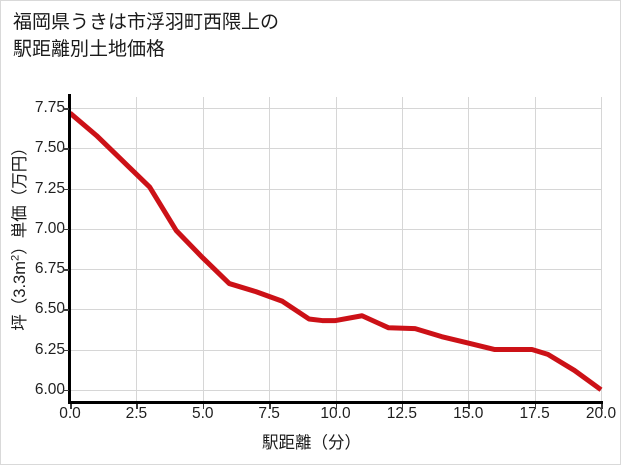 This screenshot has width=621, height=465. What do you see at coordinates (203, 406) in the screenshot?
I see `x-tick-mark-5.0` at bounding box center [203, 406].